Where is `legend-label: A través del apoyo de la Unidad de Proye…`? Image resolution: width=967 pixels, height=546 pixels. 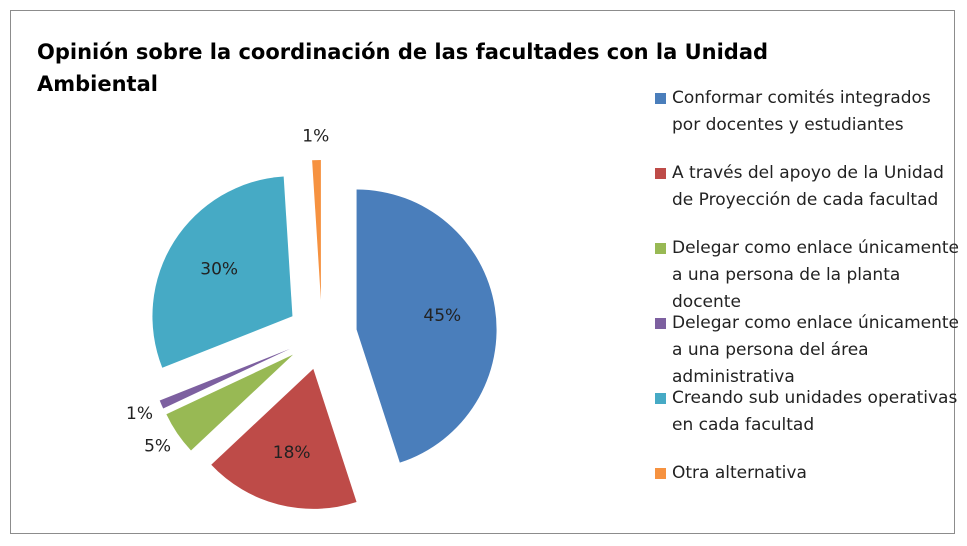 legend-label: A través del apoyo de la Unidad de Proye… is located at coordinates (808, 186).